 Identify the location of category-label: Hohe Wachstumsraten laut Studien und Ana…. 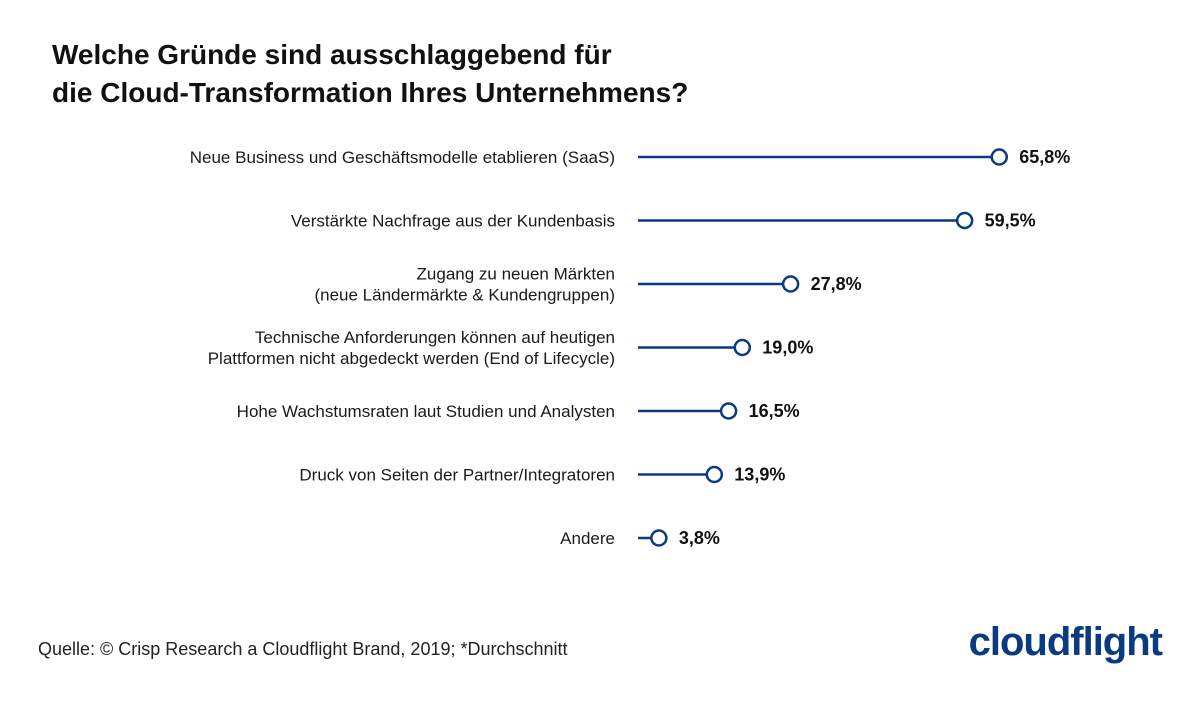
(426, 411).